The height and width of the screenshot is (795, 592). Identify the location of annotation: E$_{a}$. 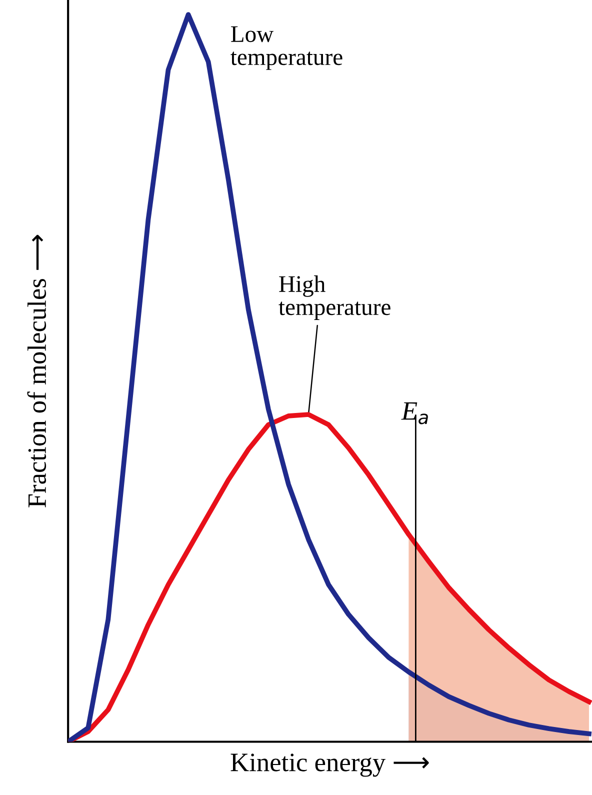
(414, 413).